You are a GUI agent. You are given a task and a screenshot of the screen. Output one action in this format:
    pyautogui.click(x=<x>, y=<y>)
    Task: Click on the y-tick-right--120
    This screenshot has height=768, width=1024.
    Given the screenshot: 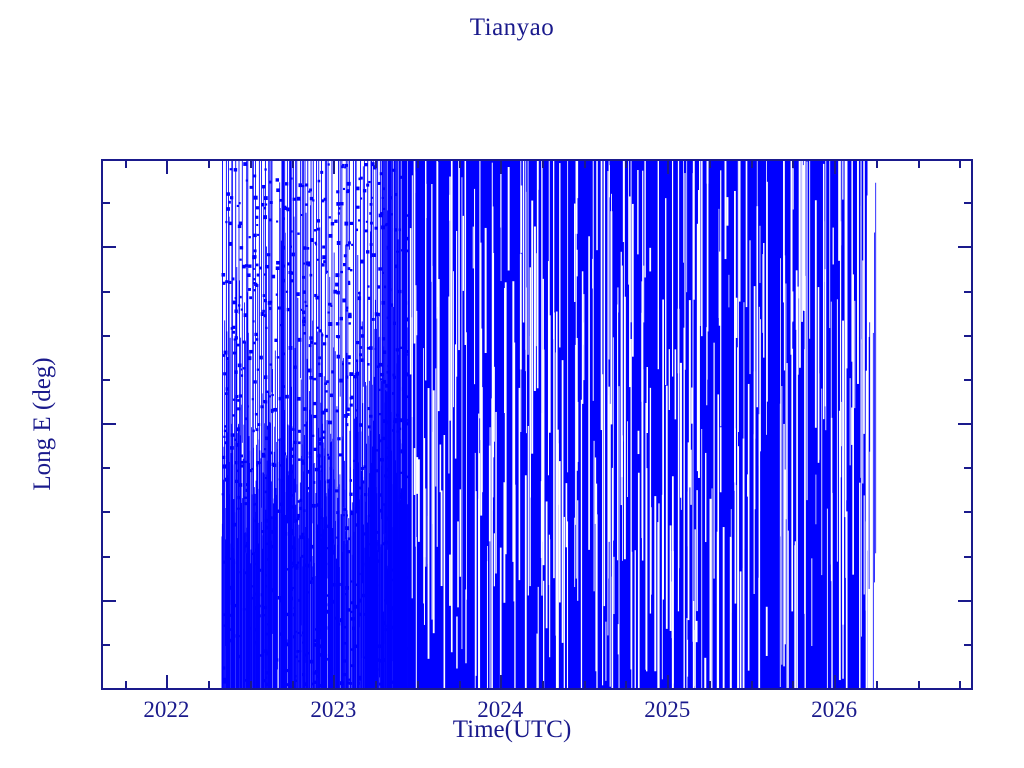 What is the action you would take?
    pyautogui.click(x=964, y=600)
    